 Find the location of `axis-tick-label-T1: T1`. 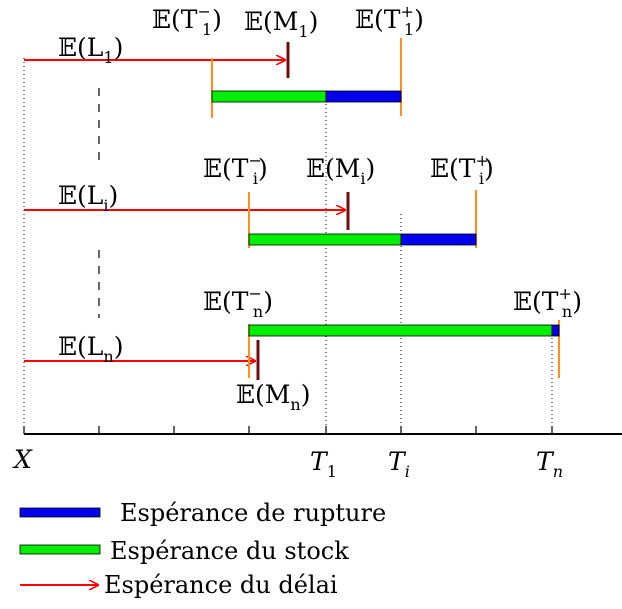

axis-tick-label-T1: T1 is located at coordinates (323, 464).